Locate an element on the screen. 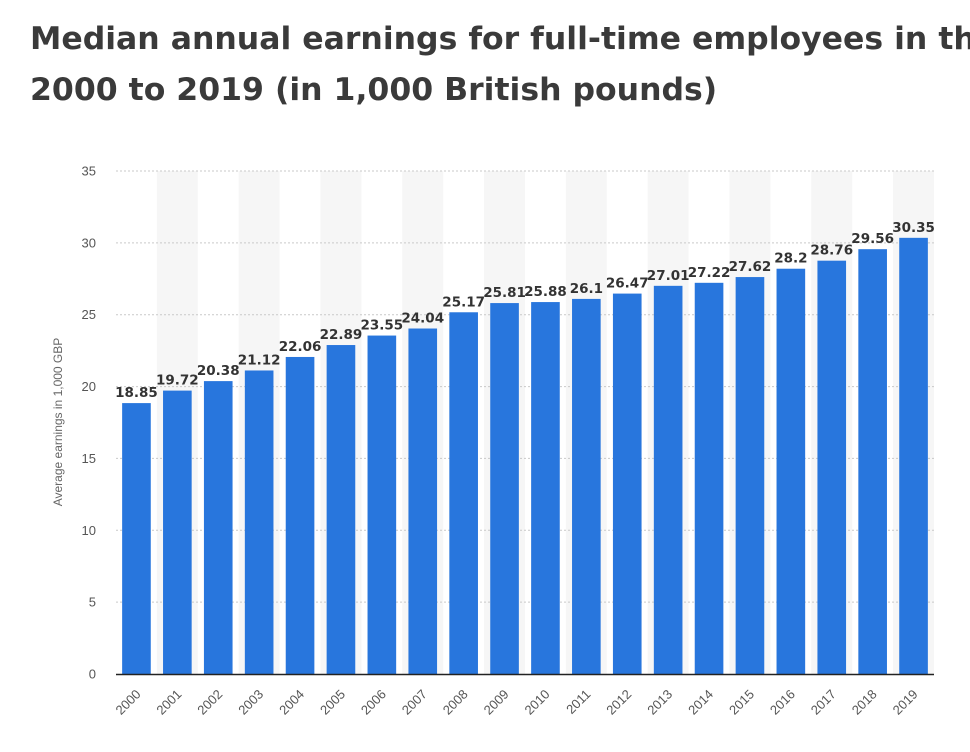 The width and height of the screenshot is (970, 752). y-tick-label: 25 is located at coordinates (89, 314).